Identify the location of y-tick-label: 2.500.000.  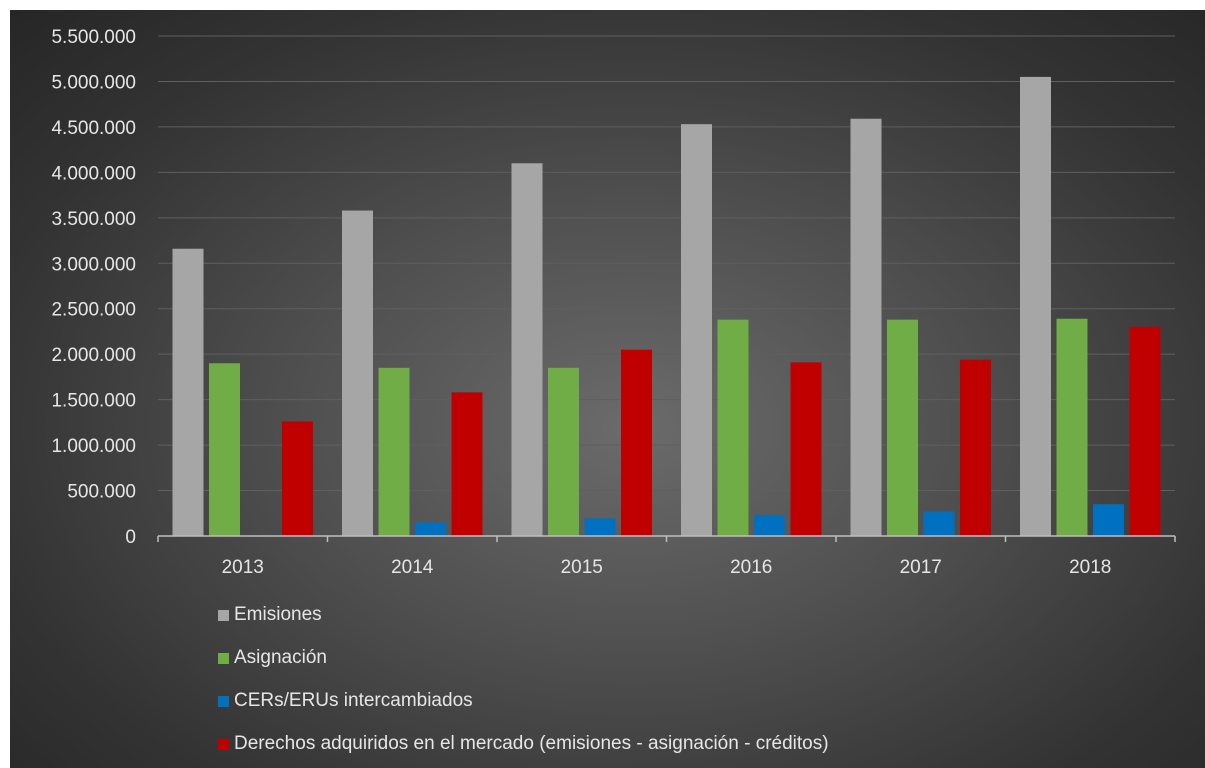
(93, 310).